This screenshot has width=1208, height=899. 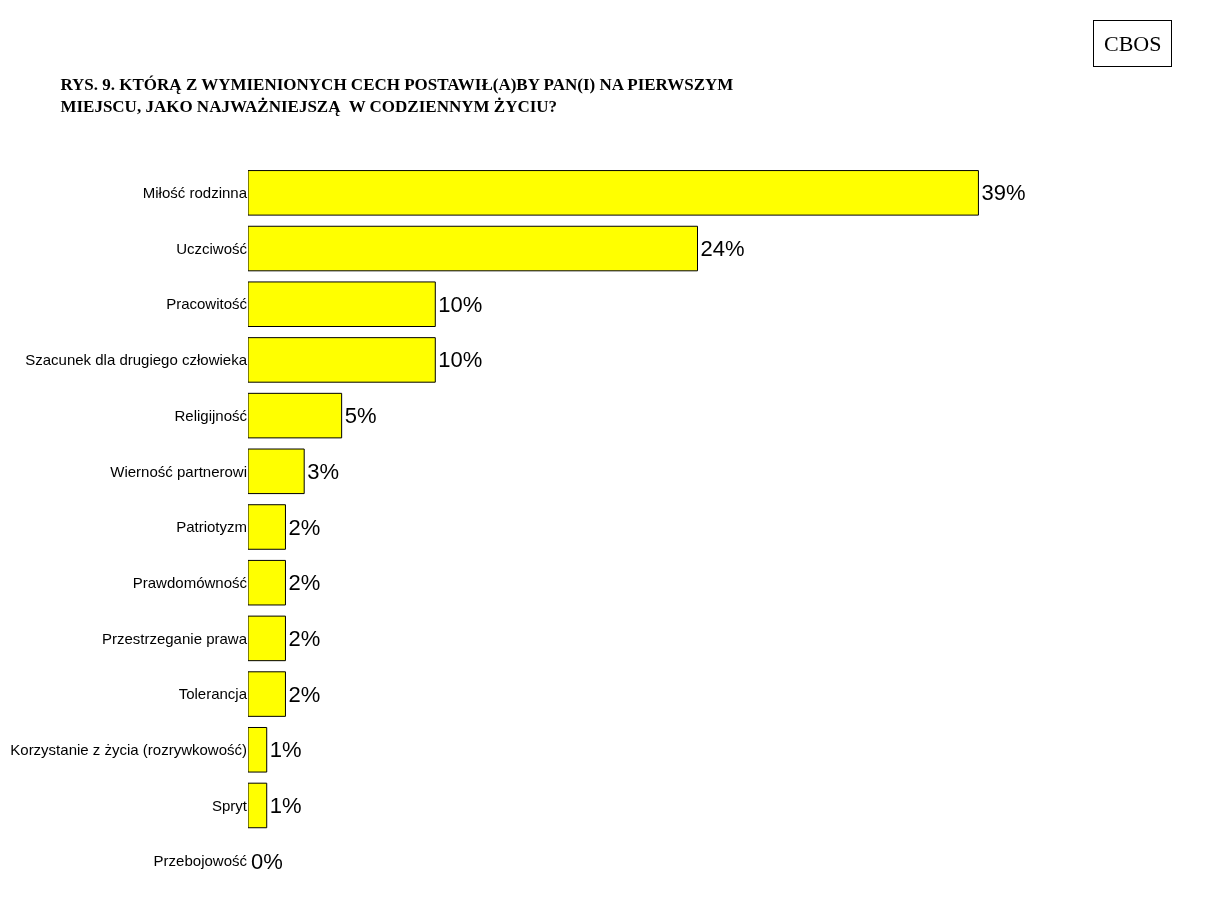 I want to click on y-tick-label: Uczciwość, so click(x=212, y=248).